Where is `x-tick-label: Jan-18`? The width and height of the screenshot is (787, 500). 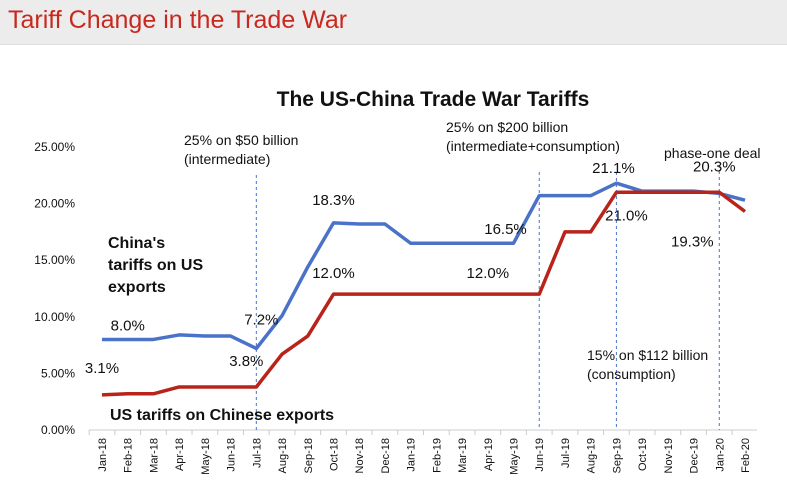 x-tick-label: Jan-18 is located at coordinates (103, 455).